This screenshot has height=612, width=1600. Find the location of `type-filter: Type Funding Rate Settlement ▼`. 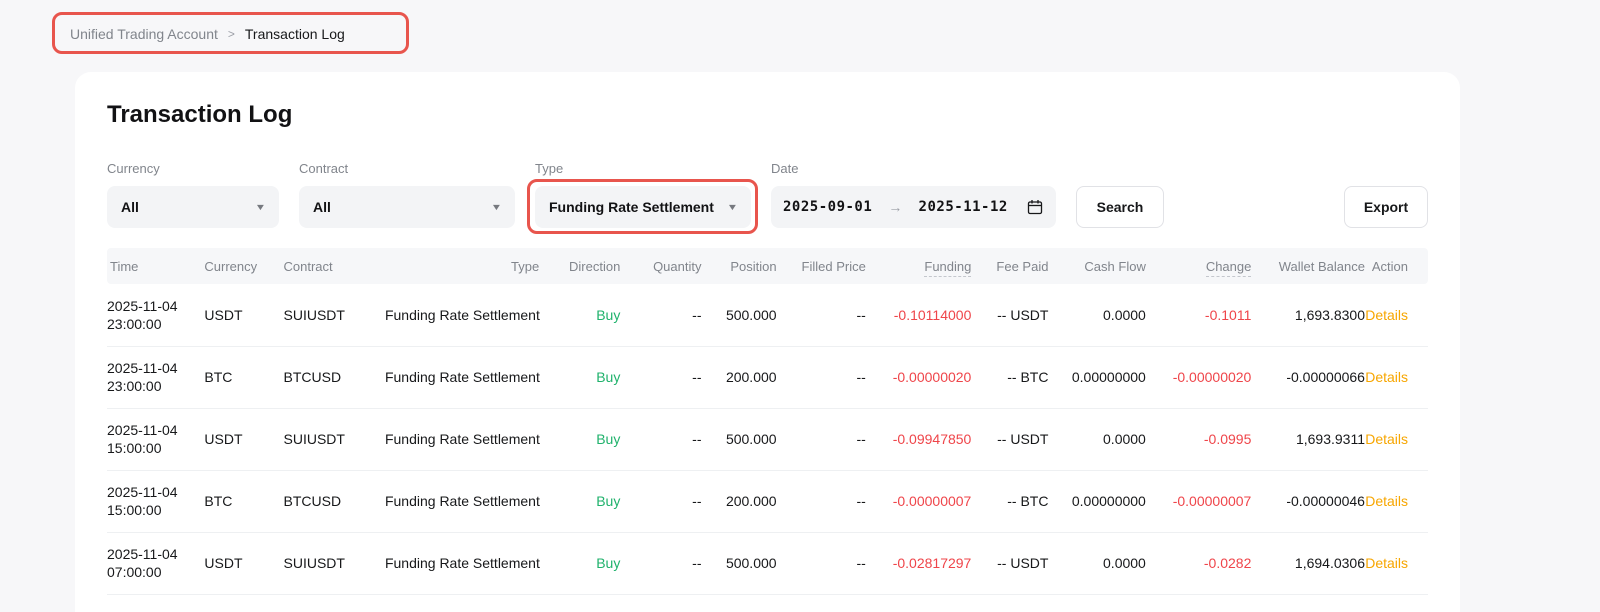

type-filter: Type Funding Rate Settlement ▼ is located at coordinates (643, 194).